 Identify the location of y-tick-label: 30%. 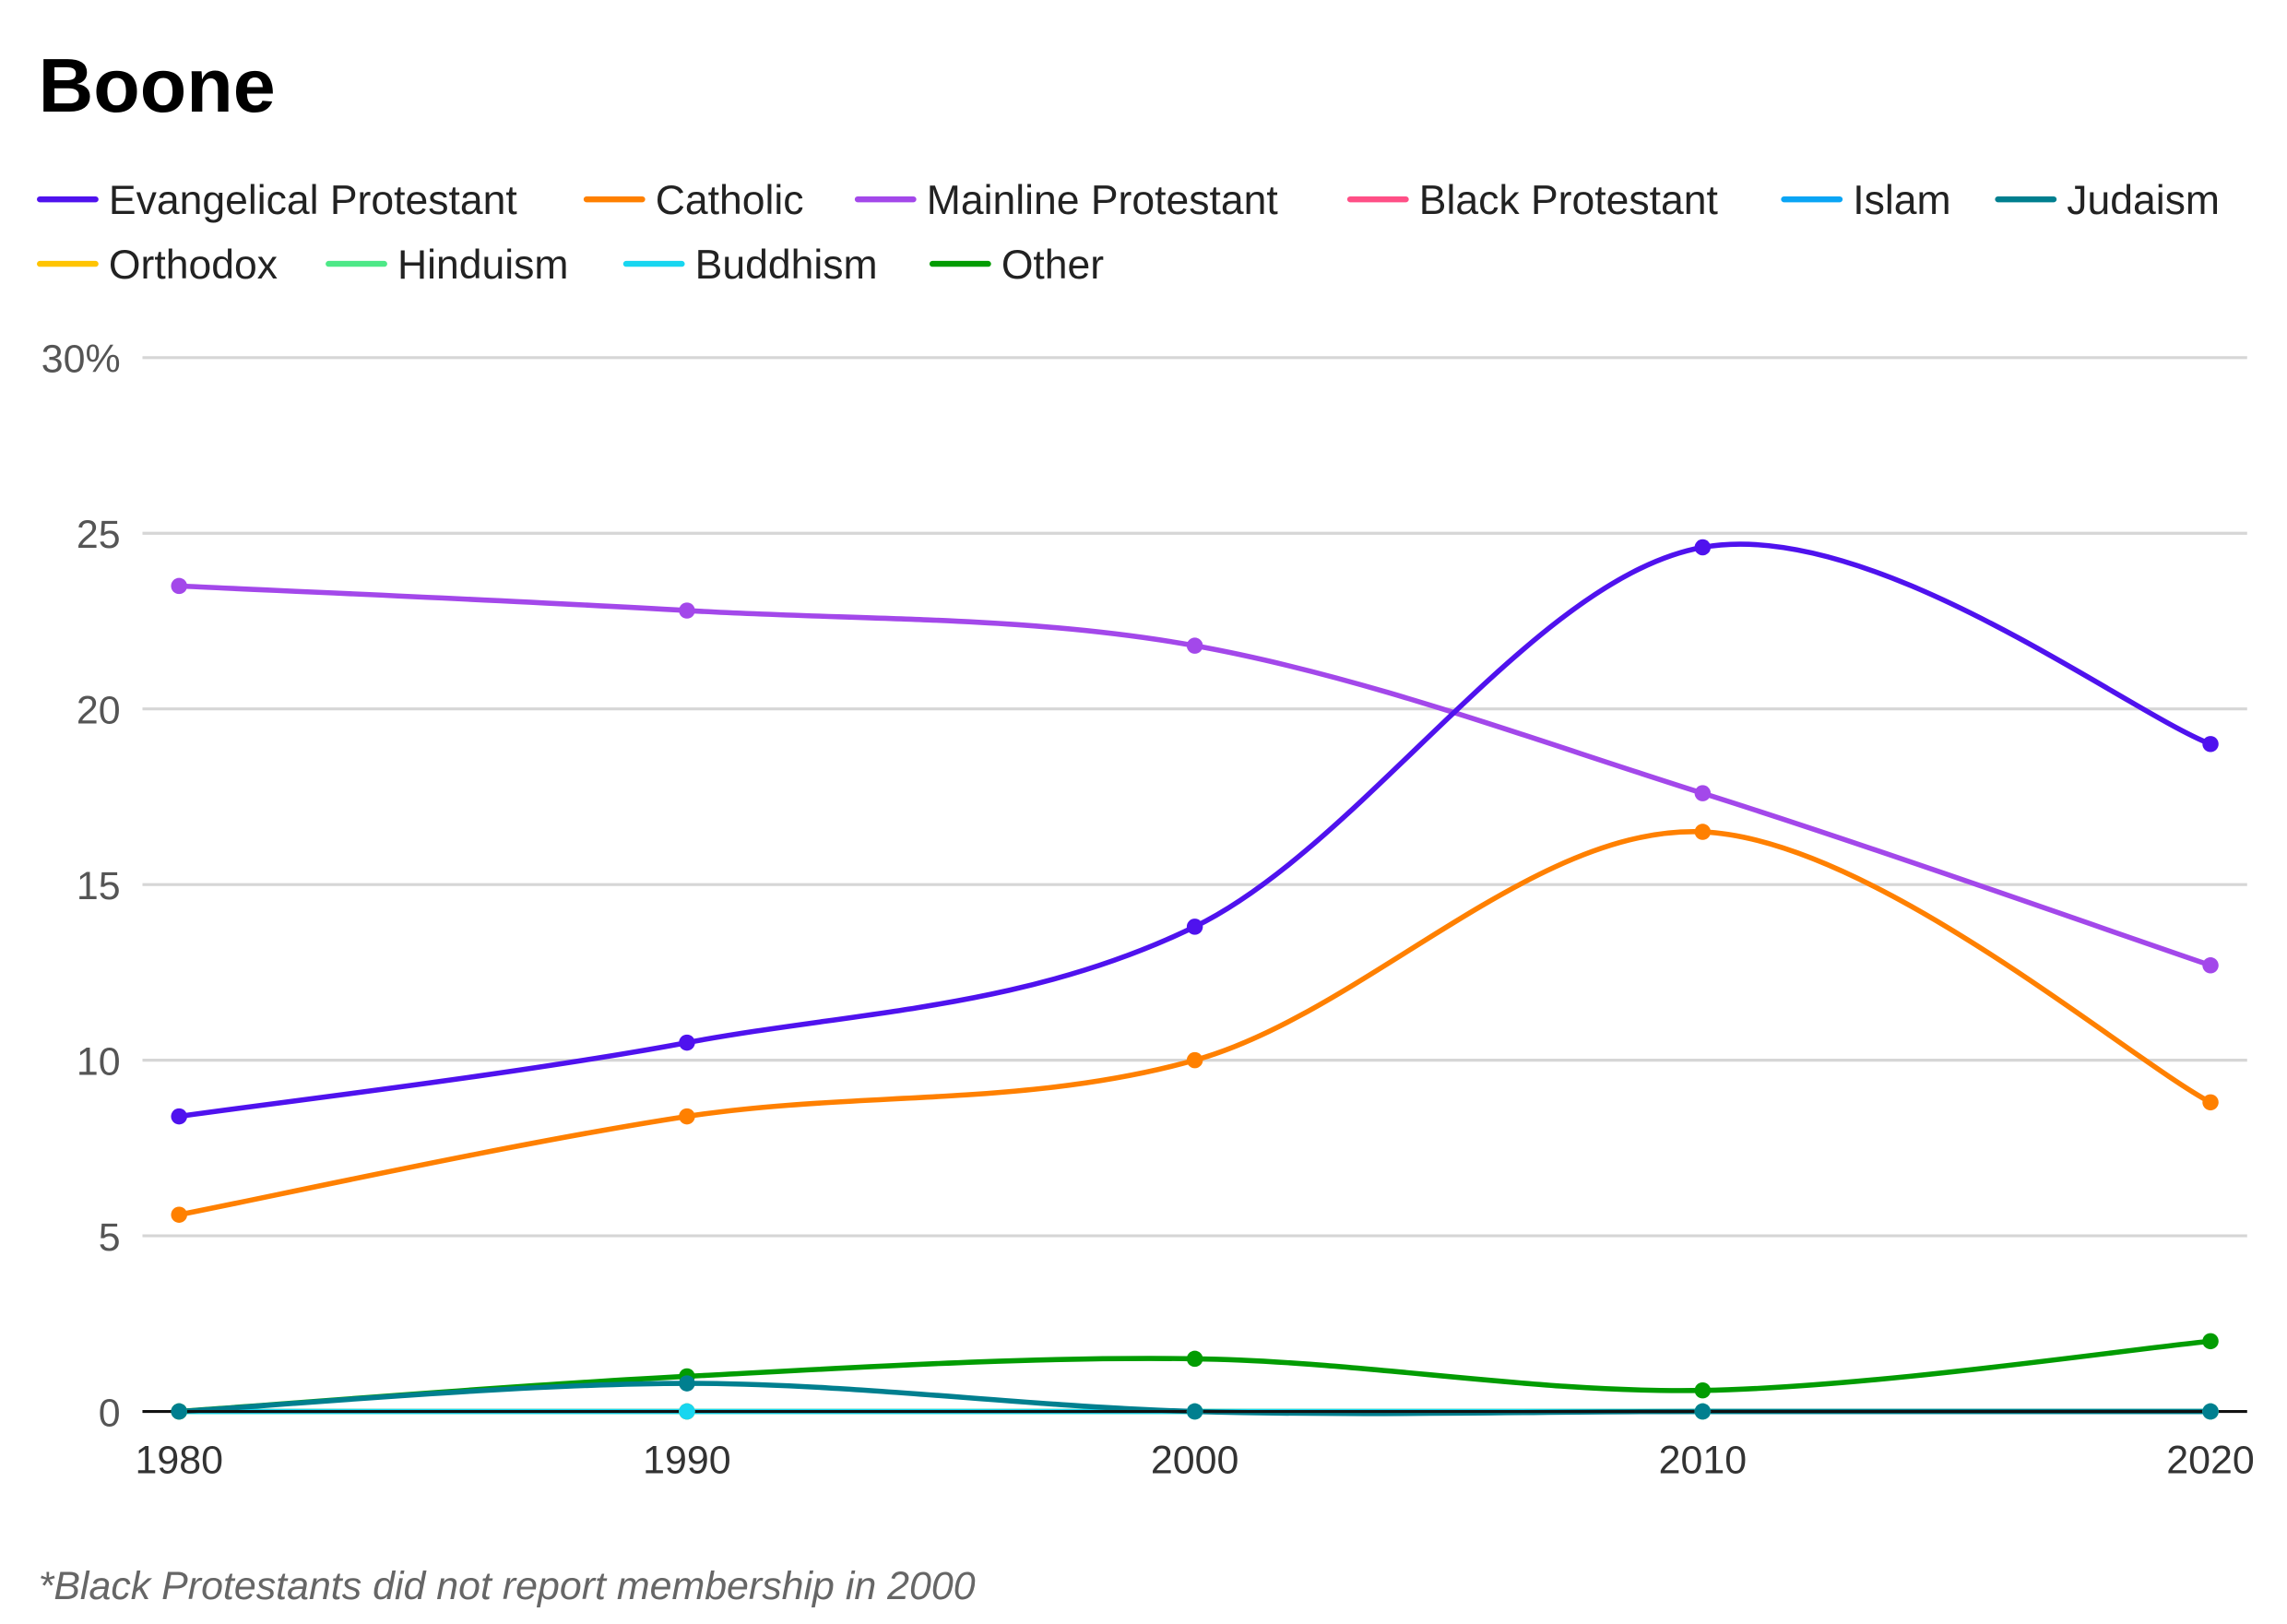
(81, 360).